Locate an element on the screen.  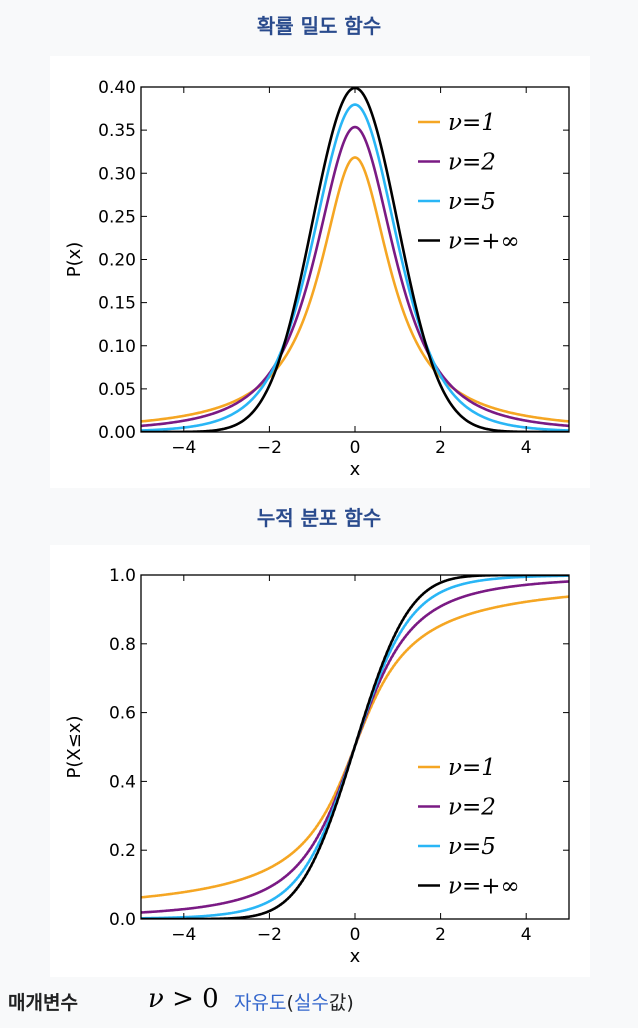
real-number-link: 실수 is located at coordinates (311, 1003).